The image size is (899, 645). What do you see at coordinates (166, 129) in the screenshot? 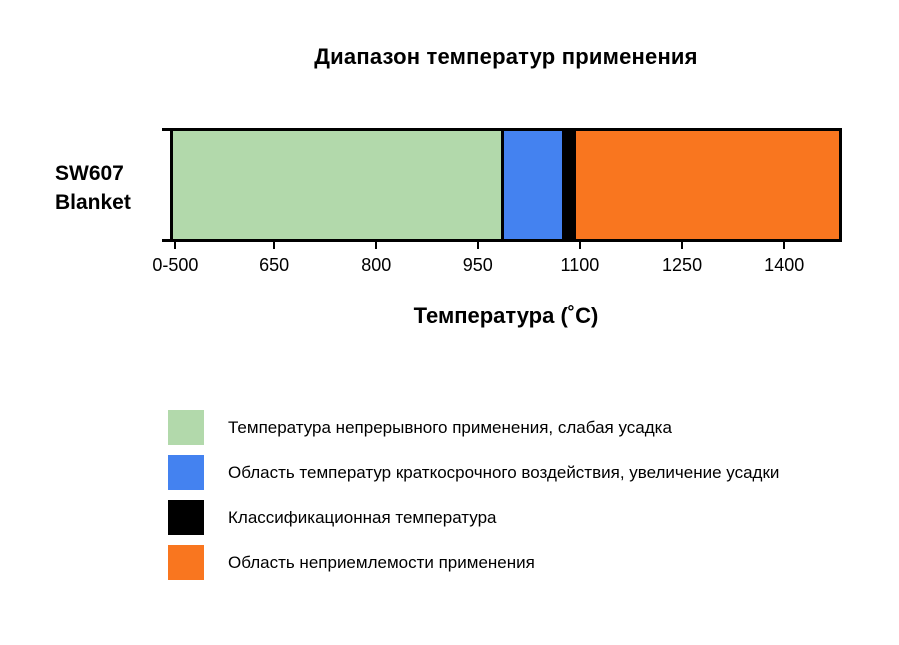
I see `y-axis-tick-top` at bounding box center [166, 129].